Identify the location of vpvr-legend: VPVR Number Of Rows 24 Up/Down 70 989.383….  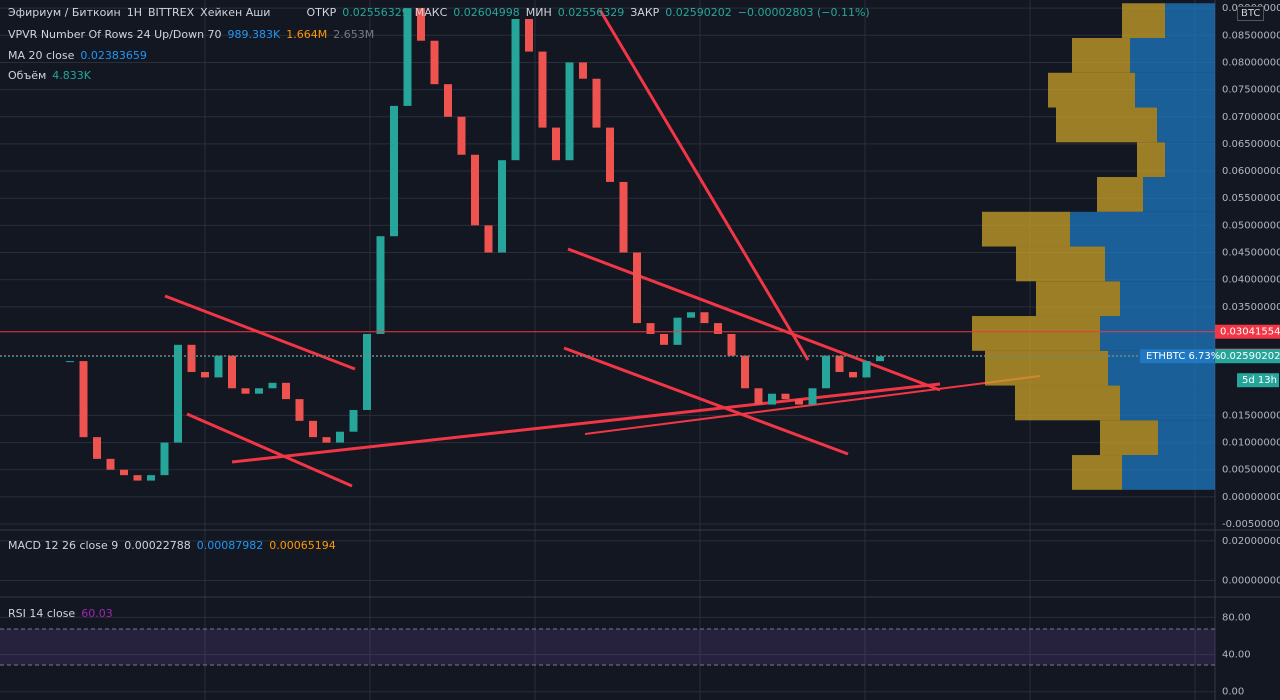
(194, 34).